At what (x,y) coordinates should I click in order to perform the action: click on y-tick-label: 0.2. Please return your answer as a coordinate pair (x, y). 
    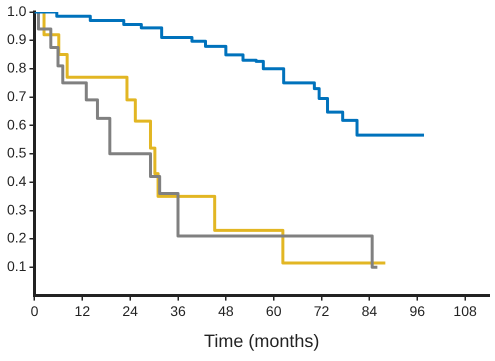
    Looking at the image, I should click on (16, 238).